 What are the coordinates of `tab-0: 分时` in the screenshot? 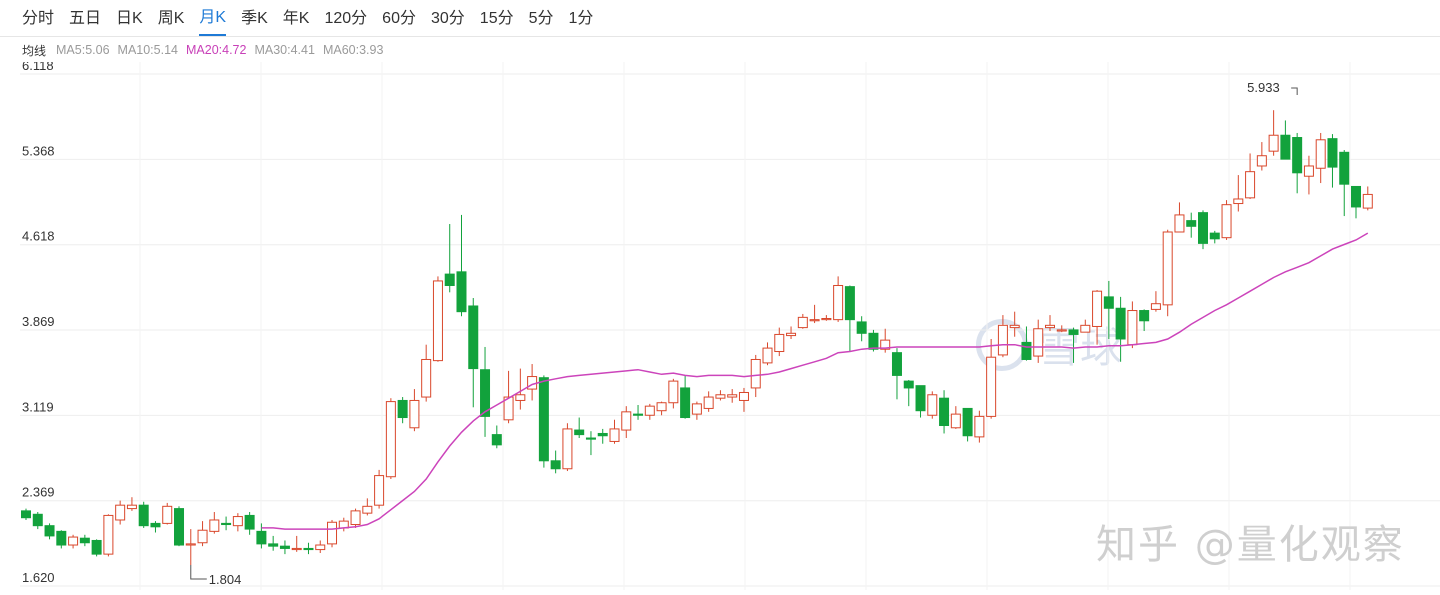 It's located at (38, 18).